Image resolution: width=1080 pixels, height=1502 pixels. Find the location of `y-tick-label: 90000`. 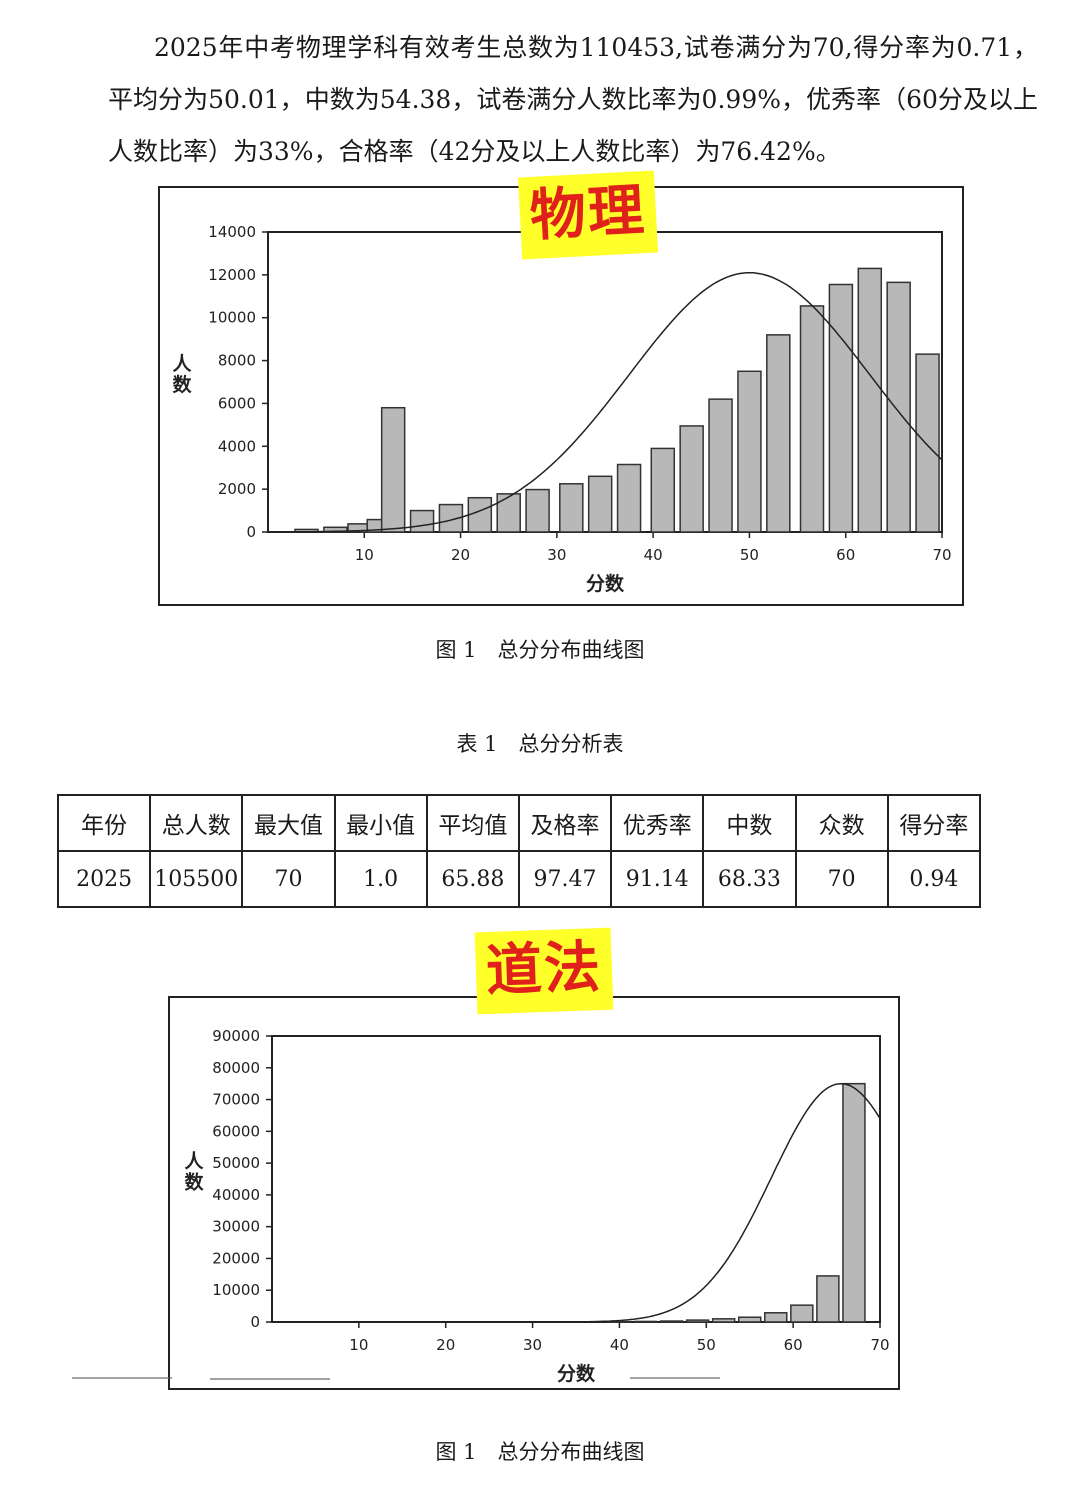

y-tick-label: 90000 is located at coordinates (236, 1036).